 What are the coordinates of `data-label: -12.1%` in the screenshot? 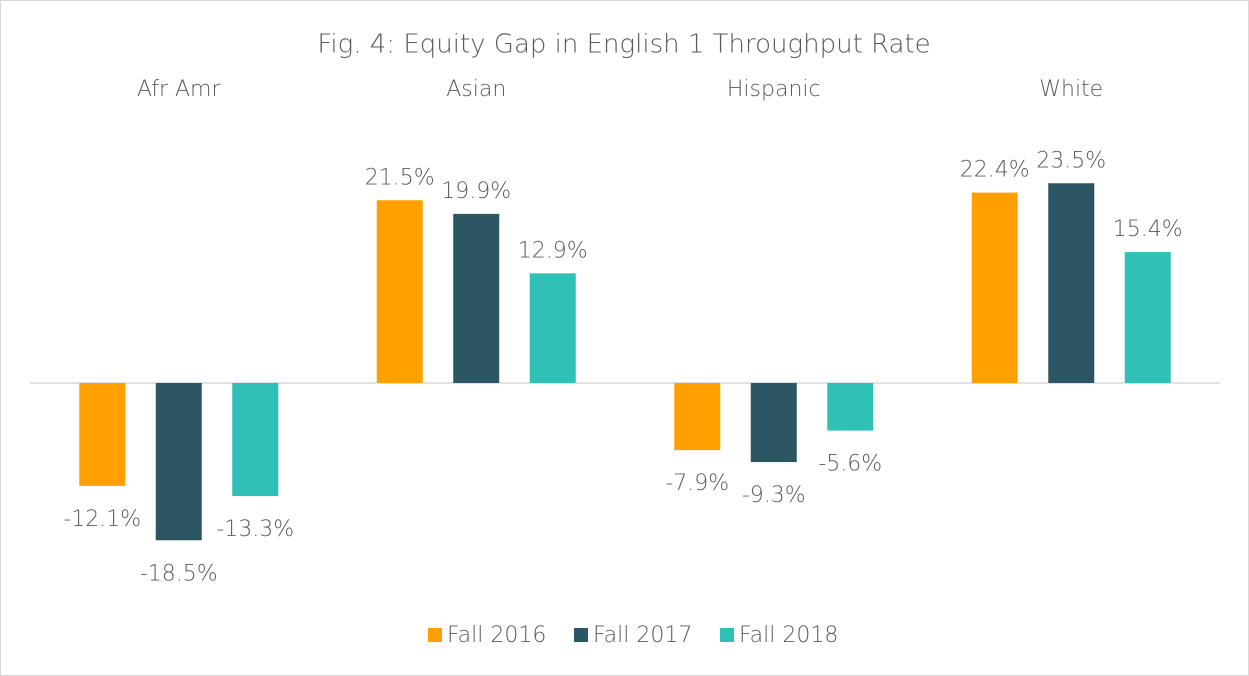 It's located at (102, 519).